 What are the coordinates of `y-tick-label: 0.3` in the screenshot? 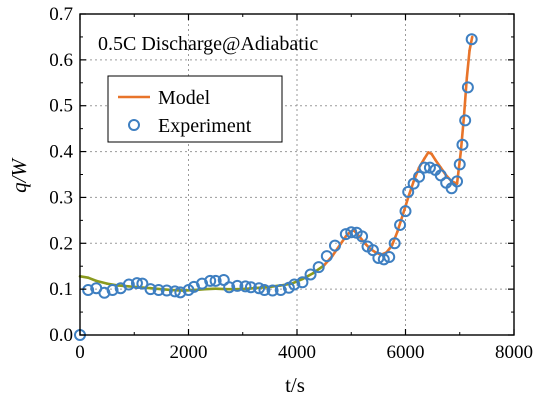 It's located at (61, 197).